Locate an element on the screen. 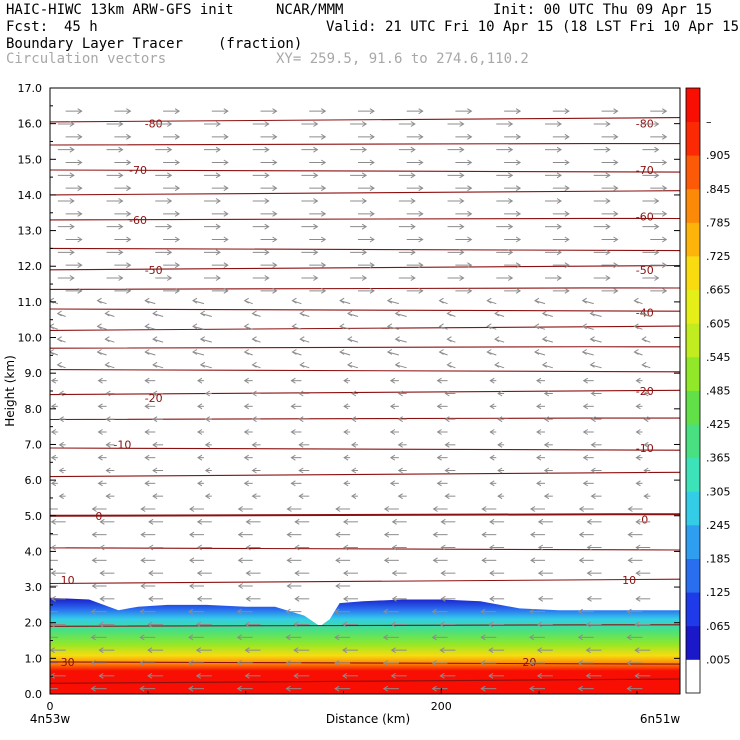 Image resolution: width=740 pixels, height=740 pixels. forecast-hour: 45 h is located at coordinates (81, 27).